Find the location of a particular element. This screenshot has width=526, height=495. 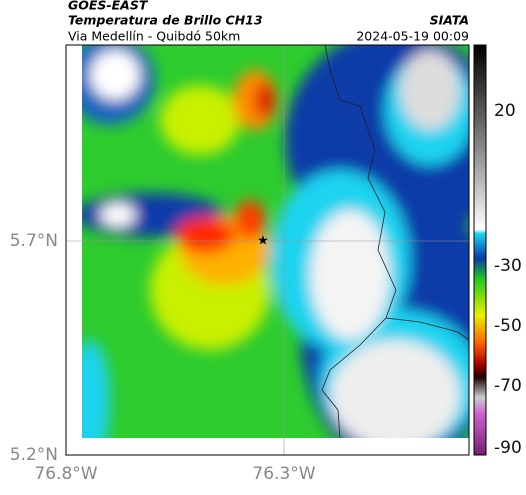

source: GOES-EAST is located at coordinates (108, 6).